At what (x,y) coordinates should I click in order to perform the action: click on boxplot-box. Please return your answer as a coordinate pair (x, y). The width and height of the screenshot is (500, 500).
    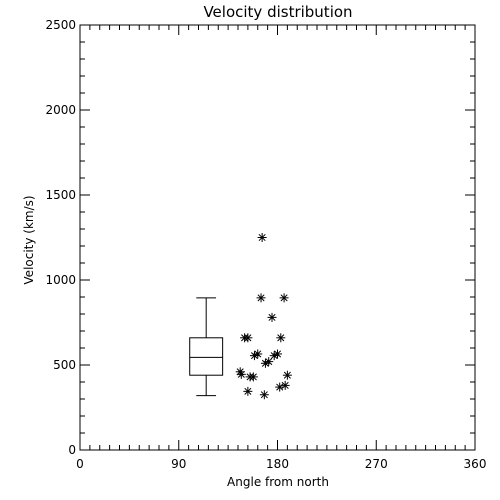
    Looking at the image, I should click on (206, 356).